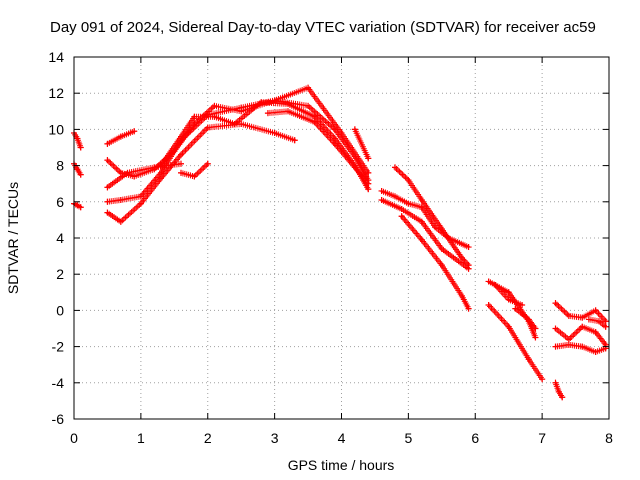  I want to click on x-tick-label: 5, so click(408, 438).